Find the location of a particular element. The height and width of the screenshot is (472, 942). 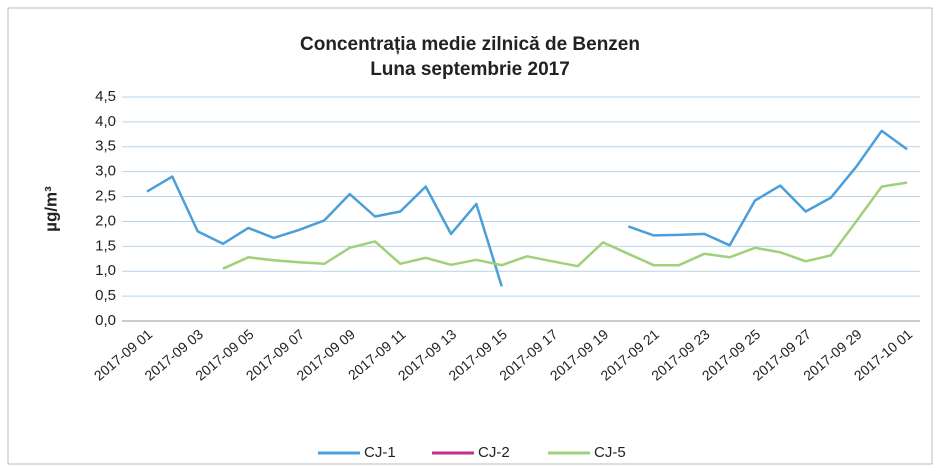

legend-label: CJ-2 is located at coordinates (494, 452).